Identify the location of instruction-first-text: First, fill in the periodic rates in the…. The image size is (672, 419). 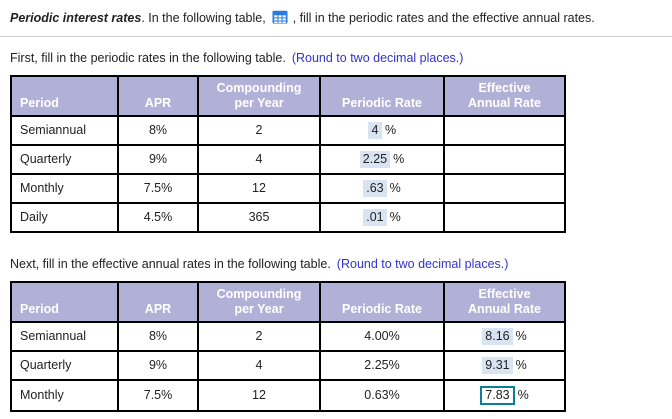
(148, 58).